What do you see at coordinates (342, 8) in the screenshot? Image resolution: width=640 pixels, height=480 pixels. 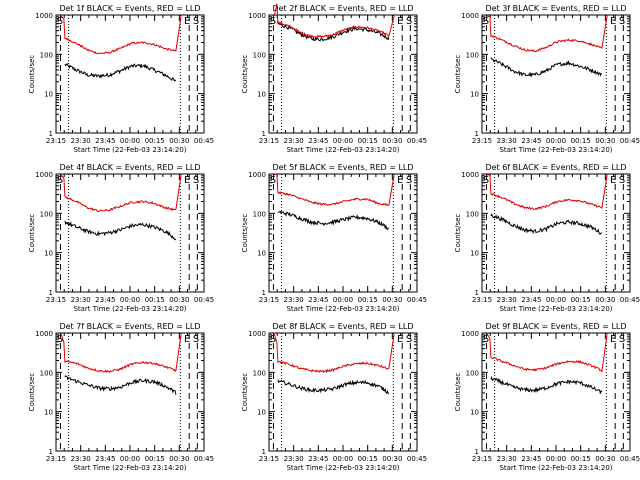 I see `panel-title: Det 2f BLACK = Events, RED = LLD` at bounding box center [342, 8].